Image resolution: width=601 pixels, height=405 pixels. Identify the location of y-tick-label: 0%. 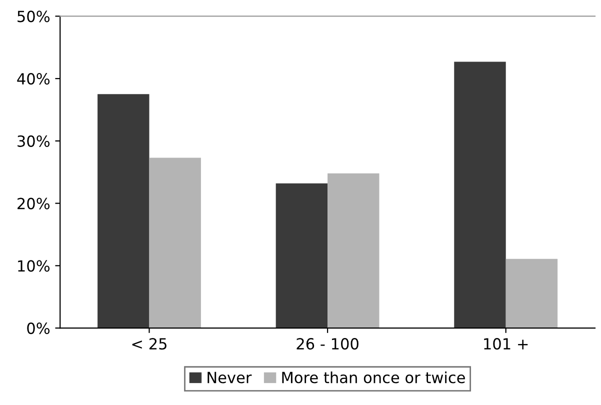
(38, 328).